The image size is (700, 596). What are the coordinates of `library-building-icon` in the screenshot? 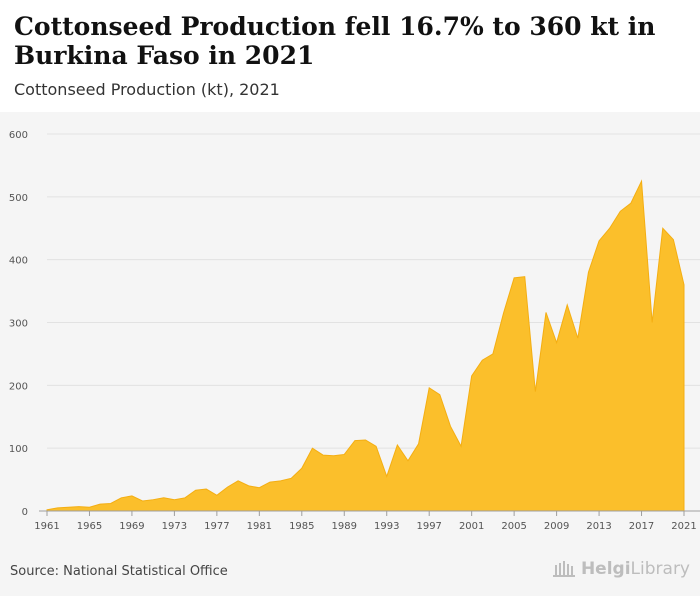 It's located at (563, 569).